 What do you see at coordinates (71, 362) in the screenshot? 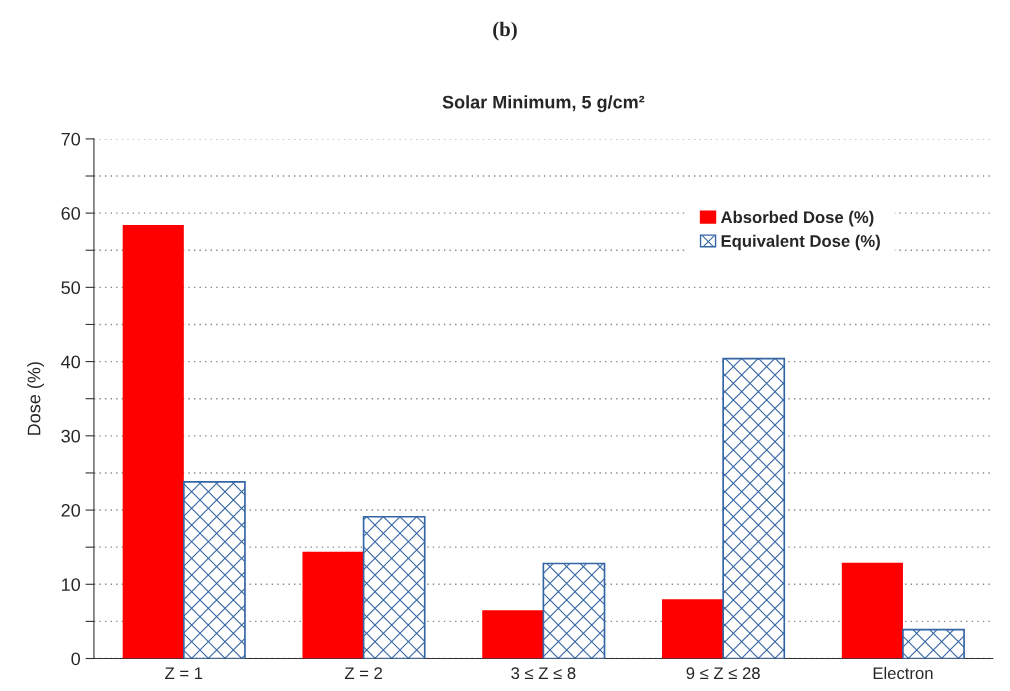
I see `y-tick-label: 40` at bounding box center [71, 362].